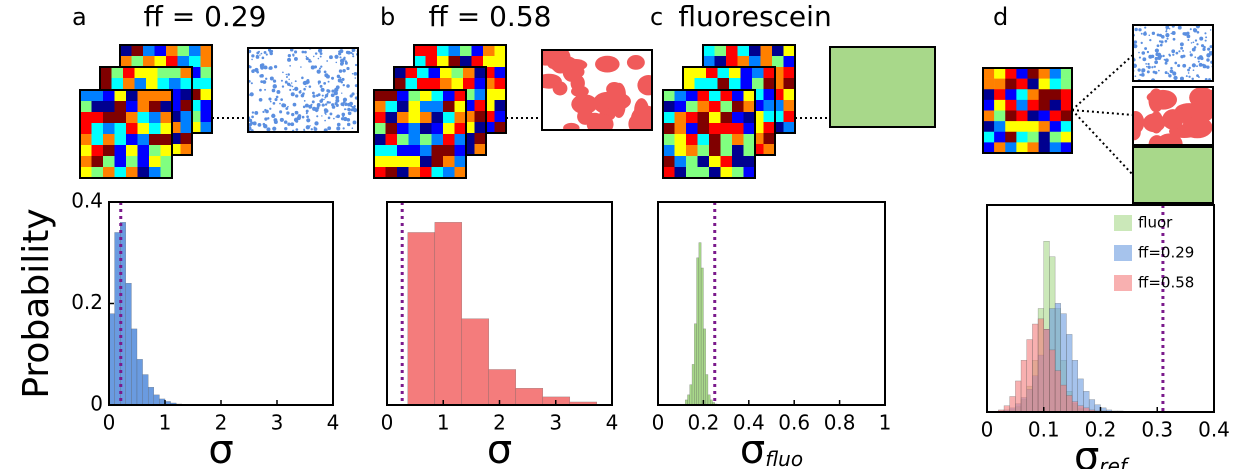 The height and width of the screenshot is (469, 1250). What do you see at coordinates (277, 423) in the screenshot?
I see `x-tick-label: 3` at bounding box center [277, 423].